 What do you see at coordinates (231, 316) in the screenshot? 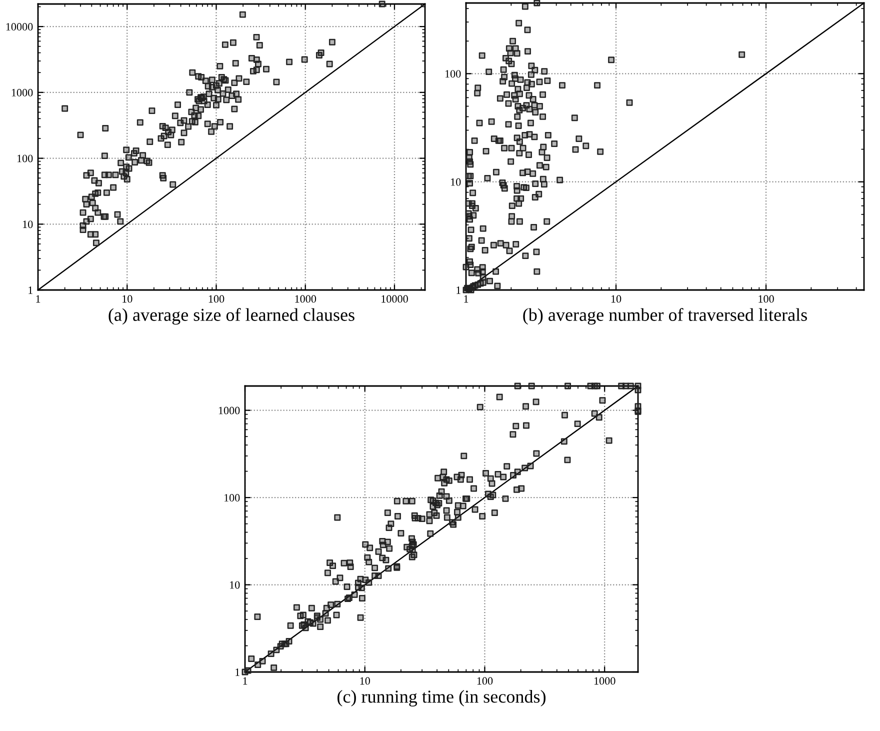
I see `text: (a) average size of learned clauses` at bounding box center [231, 316].